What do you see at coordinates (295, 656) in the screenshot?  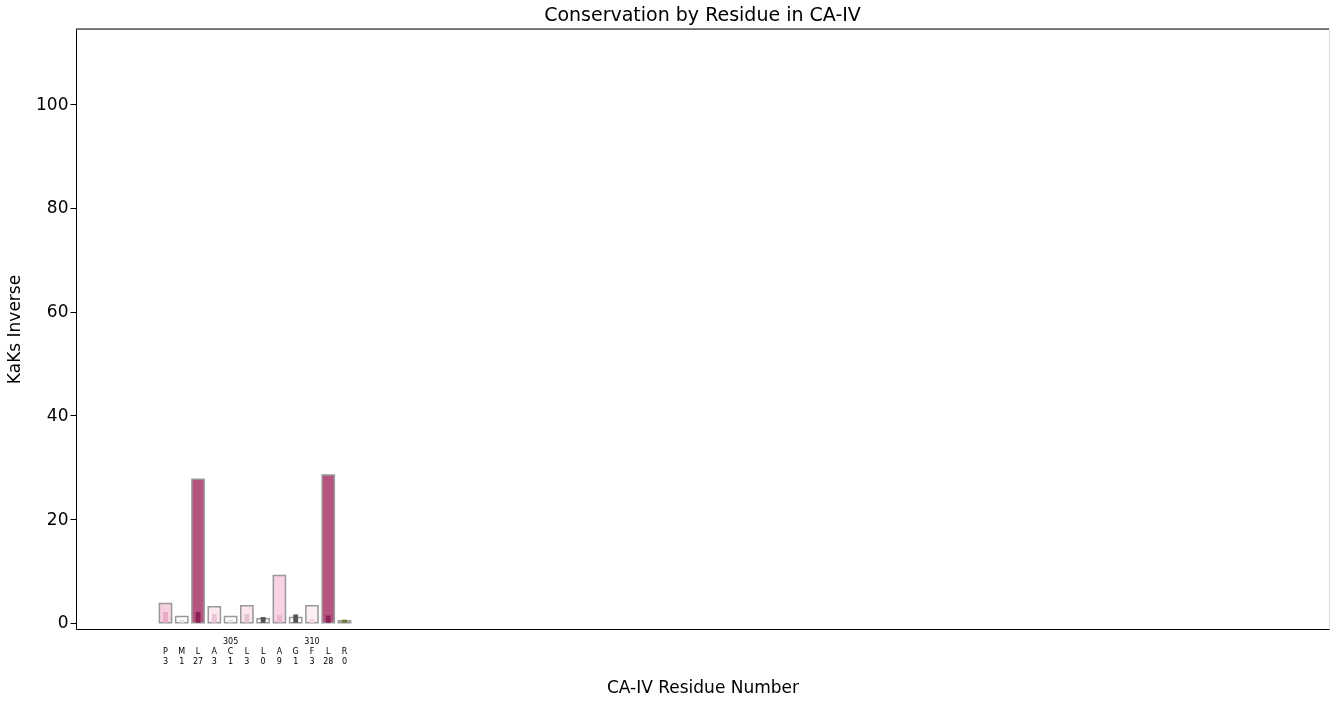 I see `x-tick-label: G 1` at bounding box center [295, 656].